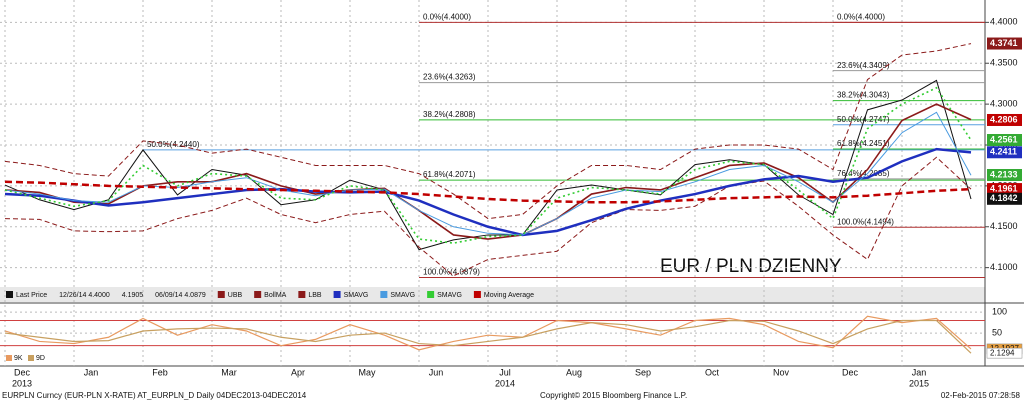  I want to click on price-tag-label: 4.3741, so click(1004, 43).